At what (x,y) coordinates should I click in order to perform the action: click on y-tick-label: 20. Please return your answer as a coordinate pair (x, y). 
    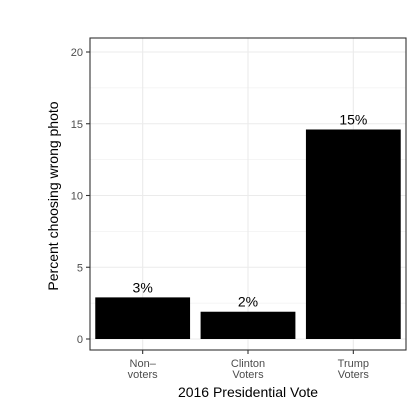
    Looking at the image, I should click on (77, 53).